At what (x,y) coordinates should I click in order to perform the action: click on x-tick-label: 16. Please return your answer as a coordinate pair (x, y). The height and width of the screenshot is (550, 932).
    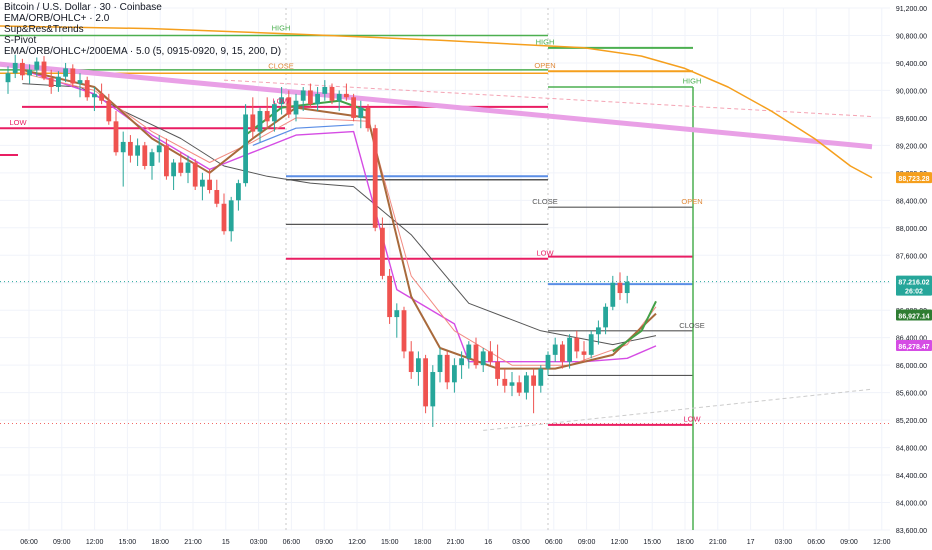
    Looking at the image, I should click on (488, 542).